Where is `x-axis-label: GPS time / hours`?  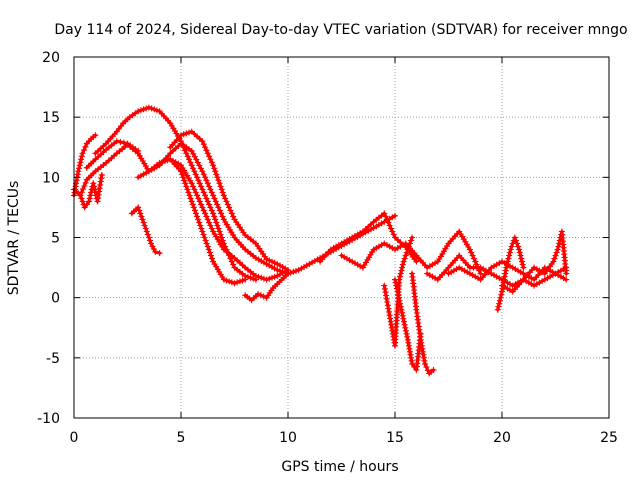 x-axis-label: GPS time / hours is located at coordinates (339, 467).